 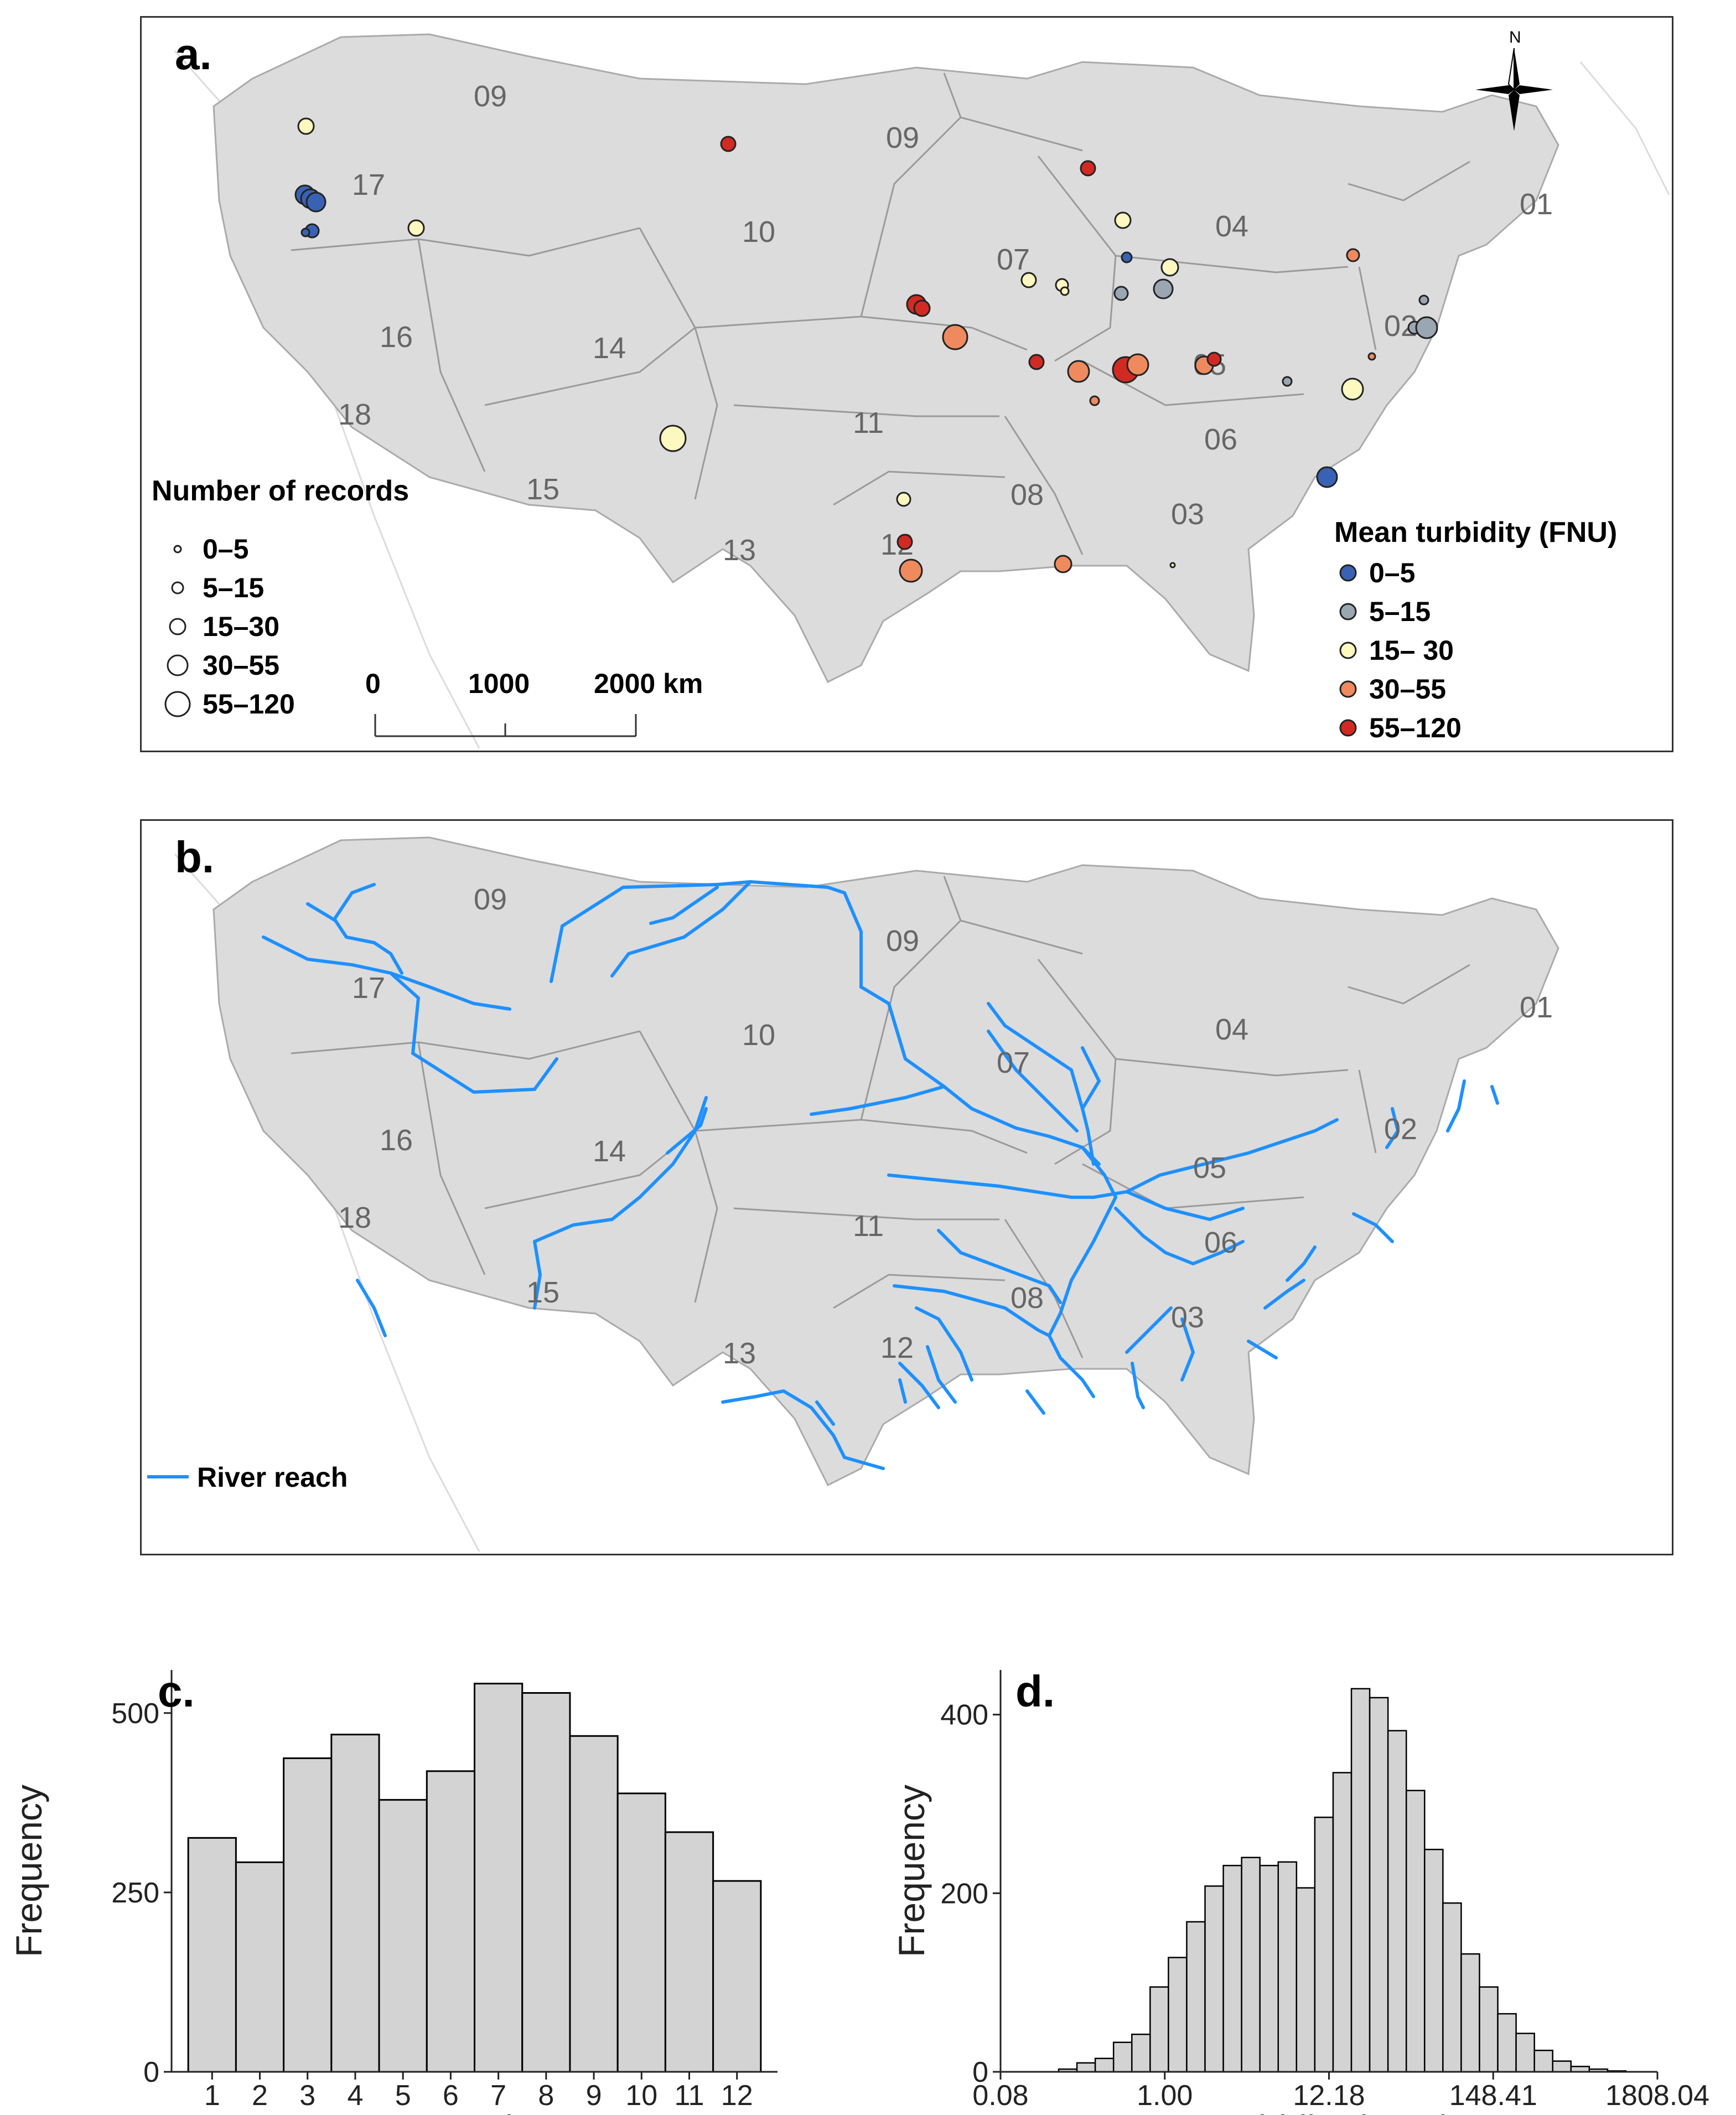 What do you see at coordinates (212, 2096) in the screenshot?
I see `x-tick-label: 1` at bounding box center [212, 2096].